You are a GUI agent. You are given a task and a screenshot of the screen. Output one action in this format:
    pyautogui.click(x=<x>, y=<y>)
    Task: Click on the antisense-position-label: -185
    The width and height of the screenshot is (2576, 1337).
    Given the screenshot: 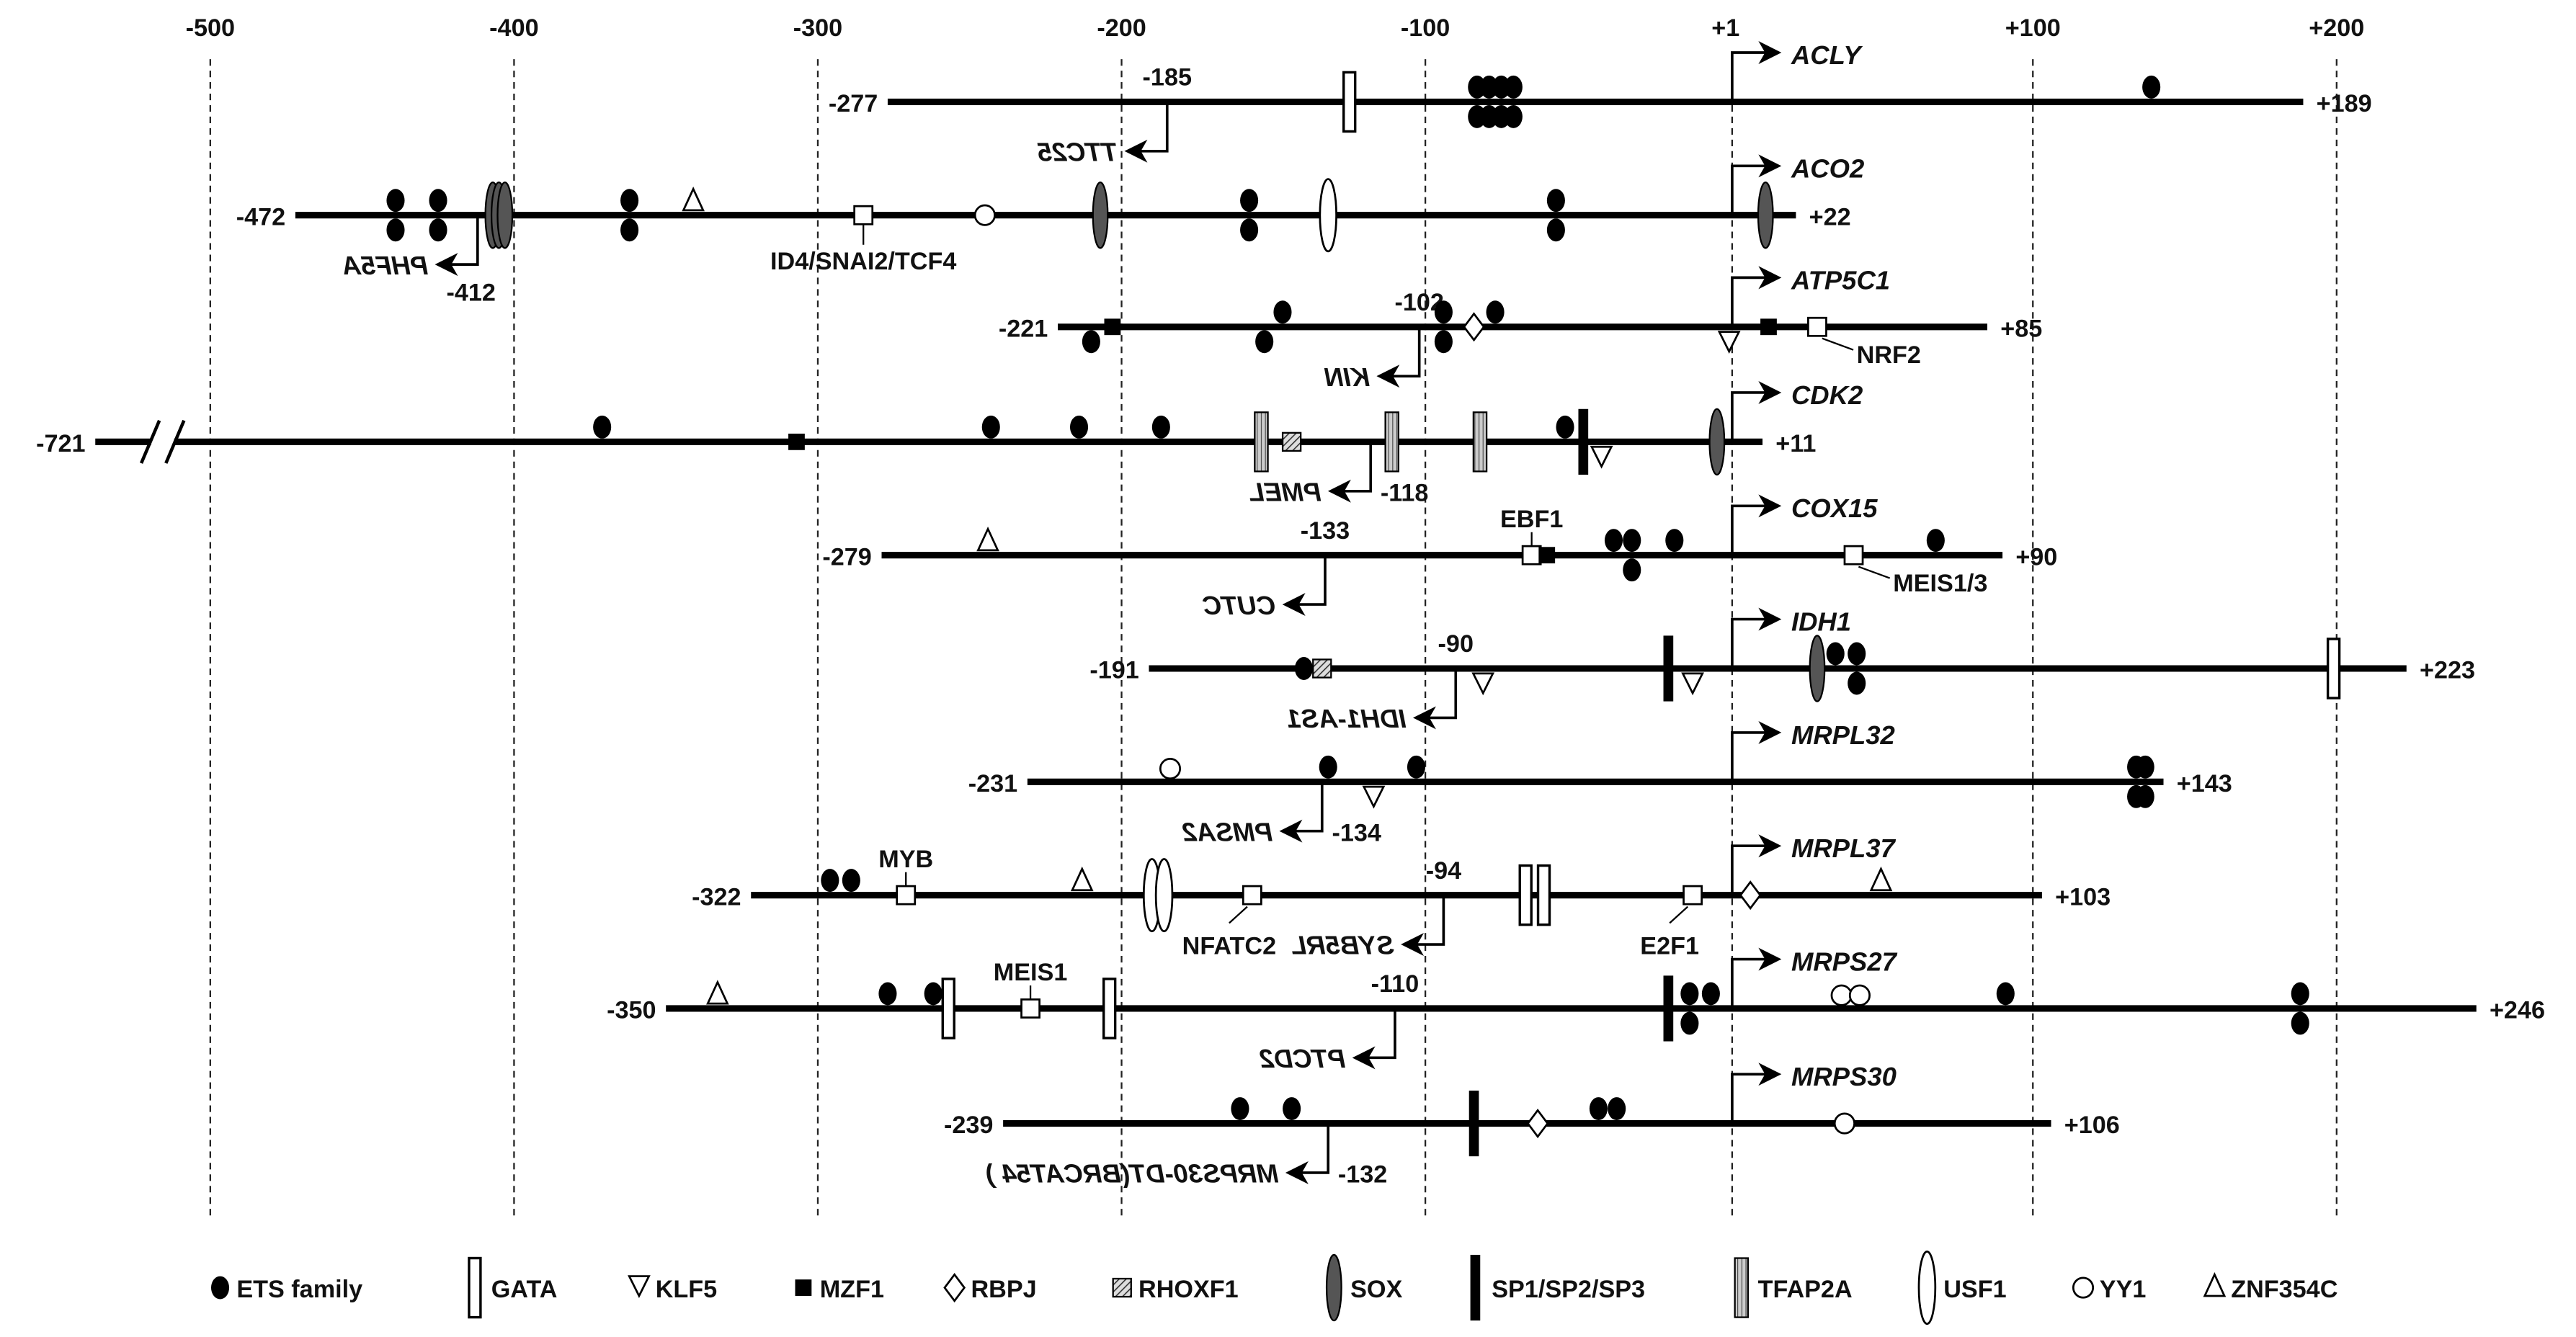 What is the action you would take?
    pyautogui.click(x=1167, y=77)
    